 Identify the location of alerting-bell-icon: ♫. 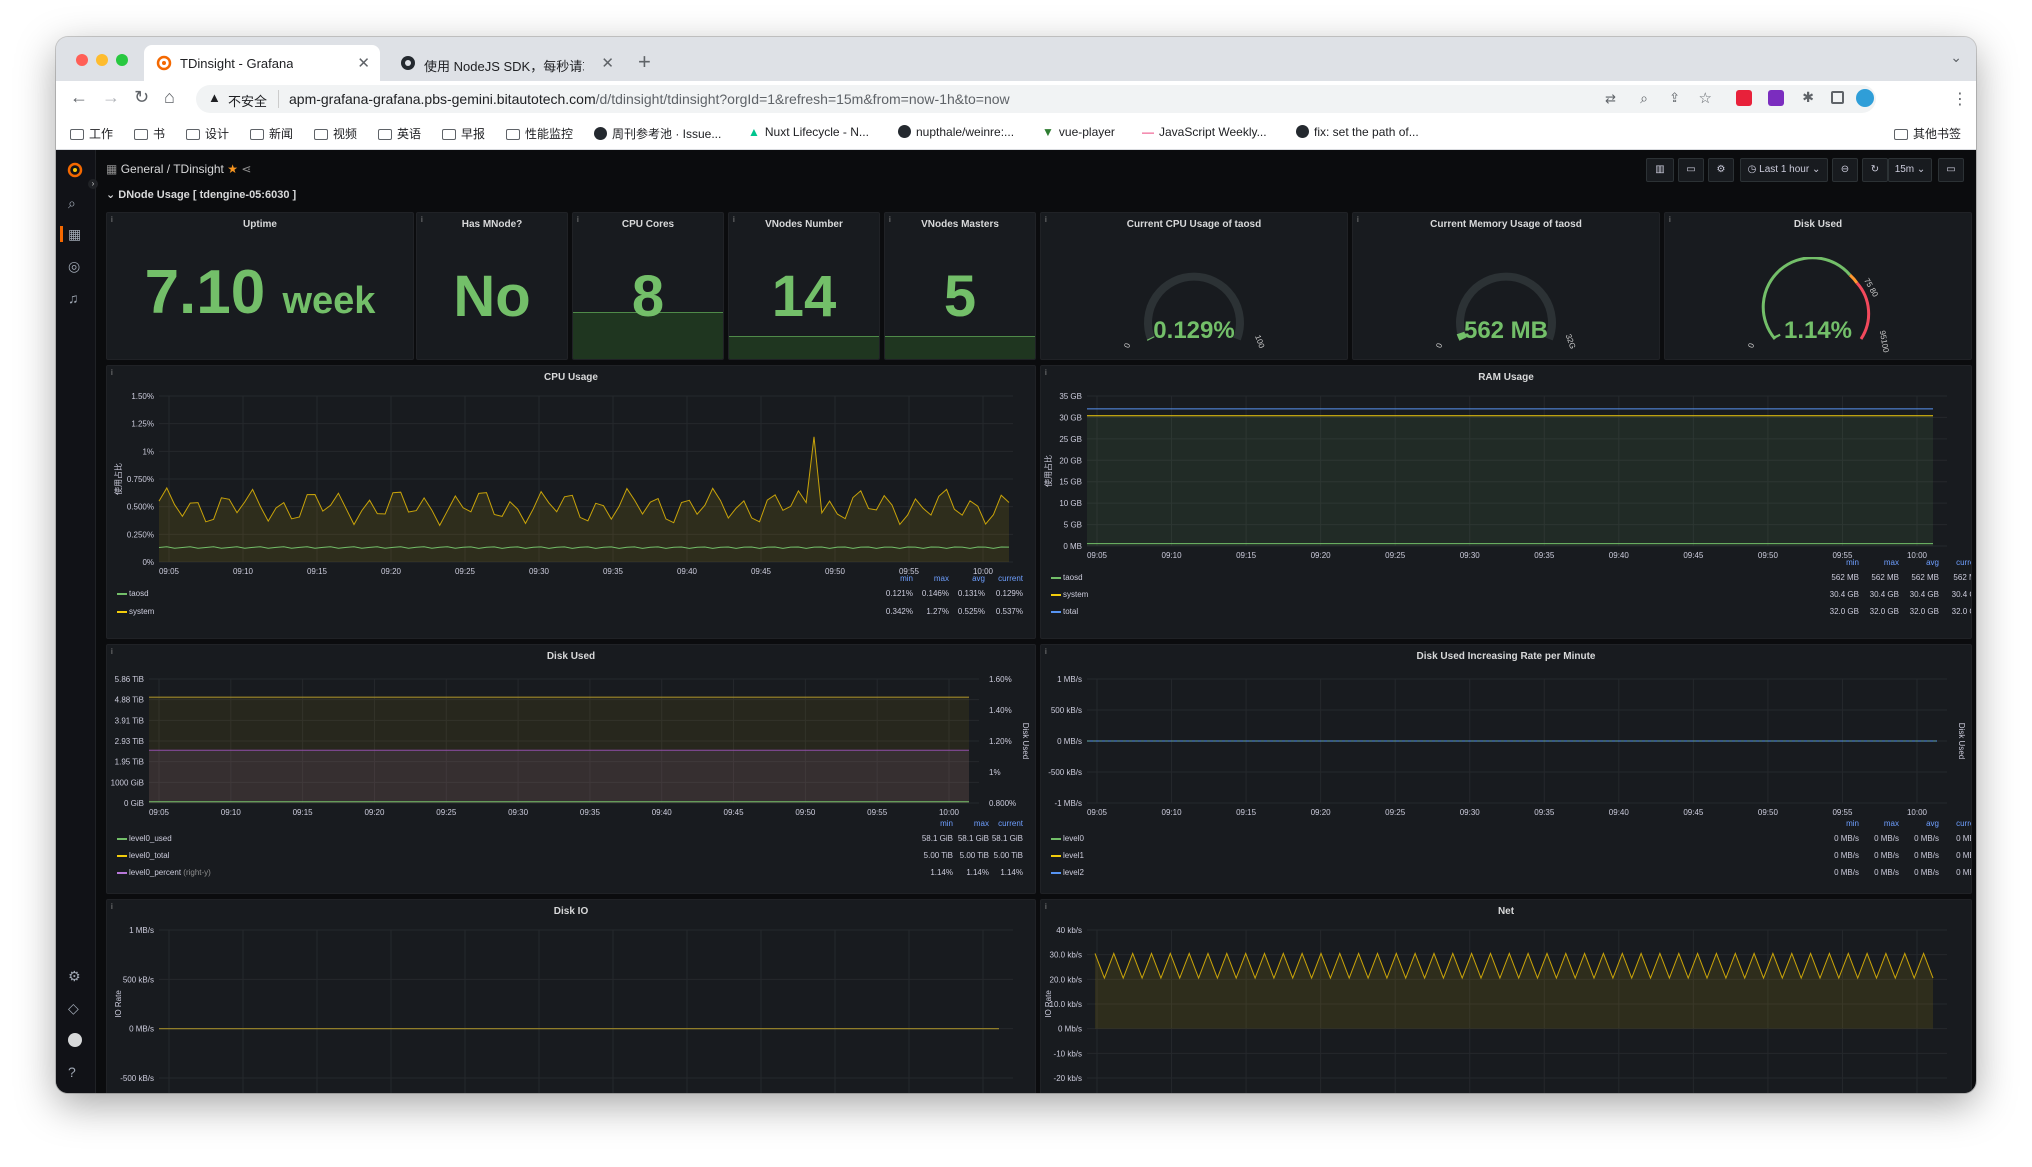
(73, 298).